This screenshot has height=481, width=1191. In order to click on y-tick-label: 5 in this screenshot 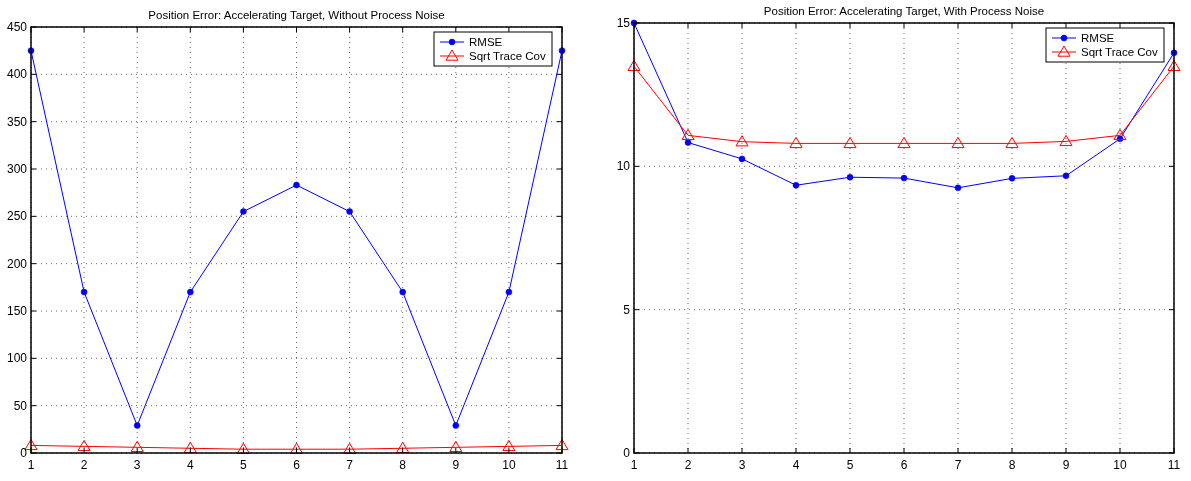, I will do `click(627, 309)`.